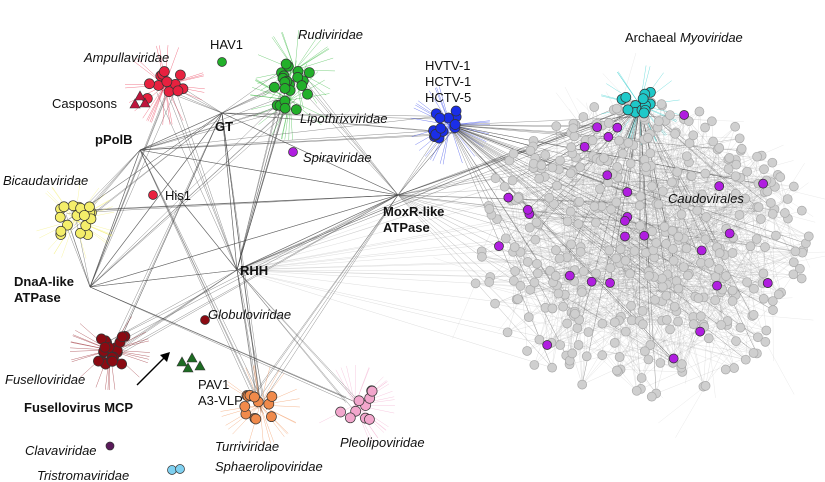  I want to click on label: Caudovirales, so click(706, 198).